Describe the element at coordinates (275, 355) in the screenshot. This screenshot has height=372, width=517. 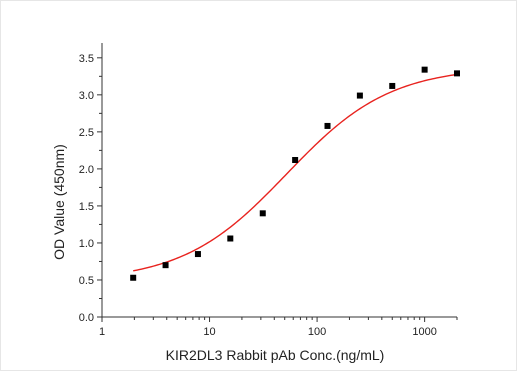
I see `x-axis-title: KIR2DL3 Rabbit pAb Conc.(ng/mL)` at that location.